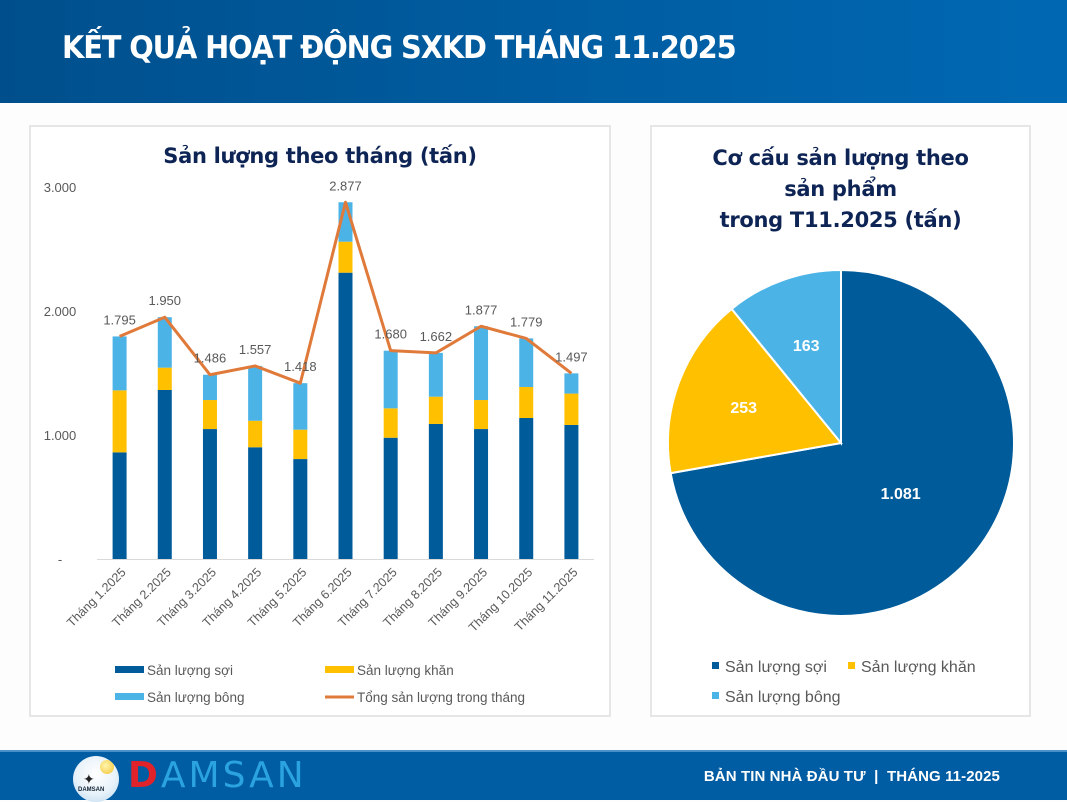 Image resolution: width=1067 pixels, height=802 pixels. Describe the element at coordinates (526, 321) in the screenshot. I see `data-label: 1.779` at that location.